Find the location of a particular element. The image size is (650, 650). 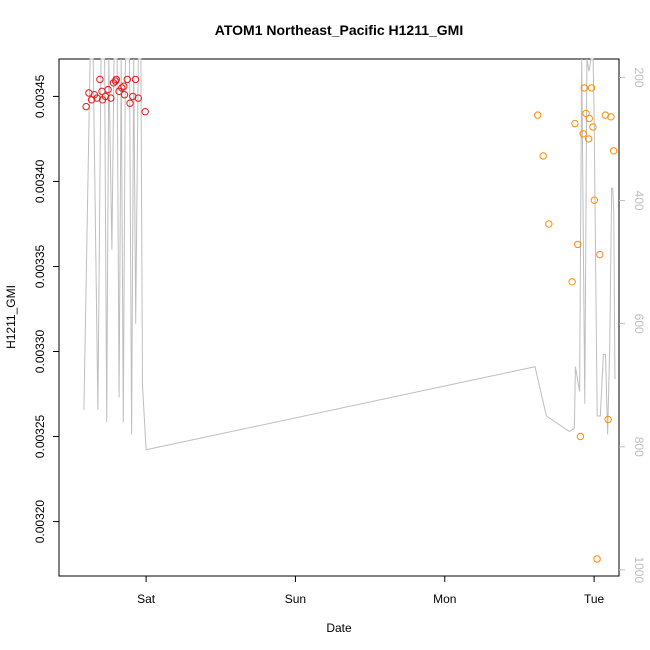

y-tick-label: 0.00340 is located at coordinates (40, 181).